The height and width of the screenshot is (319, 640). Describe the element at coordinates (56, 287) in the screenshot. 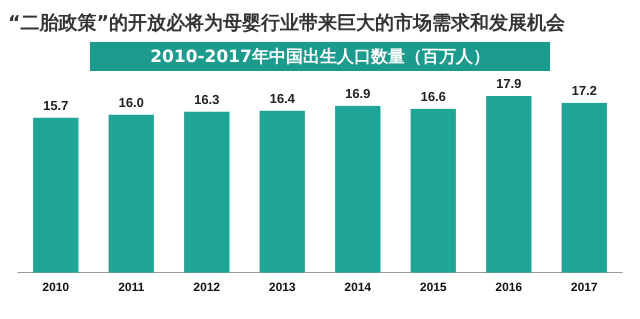

I see `x-tick-label: 2010` at that location.